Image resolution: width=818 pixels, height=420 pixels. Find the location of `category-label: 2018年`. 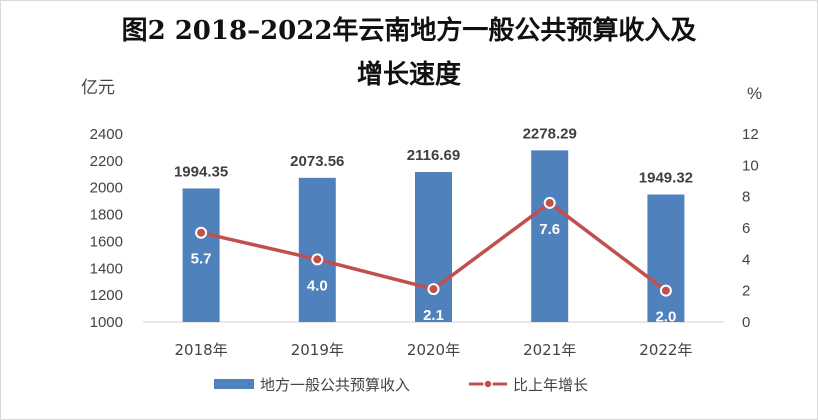

category-label: 2018年 is located at coordinates (201, 350).